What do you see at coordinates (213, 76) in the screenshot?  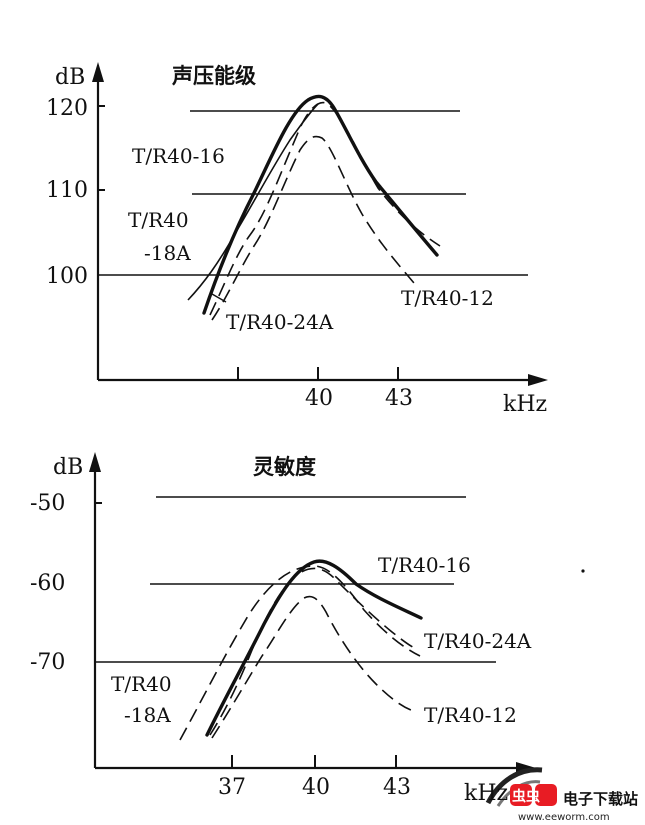 I see `chart-title: 声压能级` at bounding box center [213, 76].